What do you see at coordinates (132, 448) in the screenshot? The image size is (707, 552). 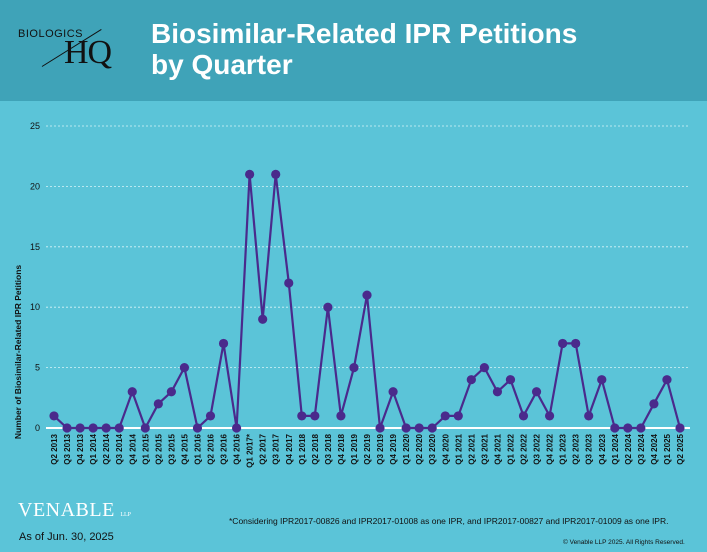 I see `x-tick-label: Q4 2014` at bounding box center [132, 448].